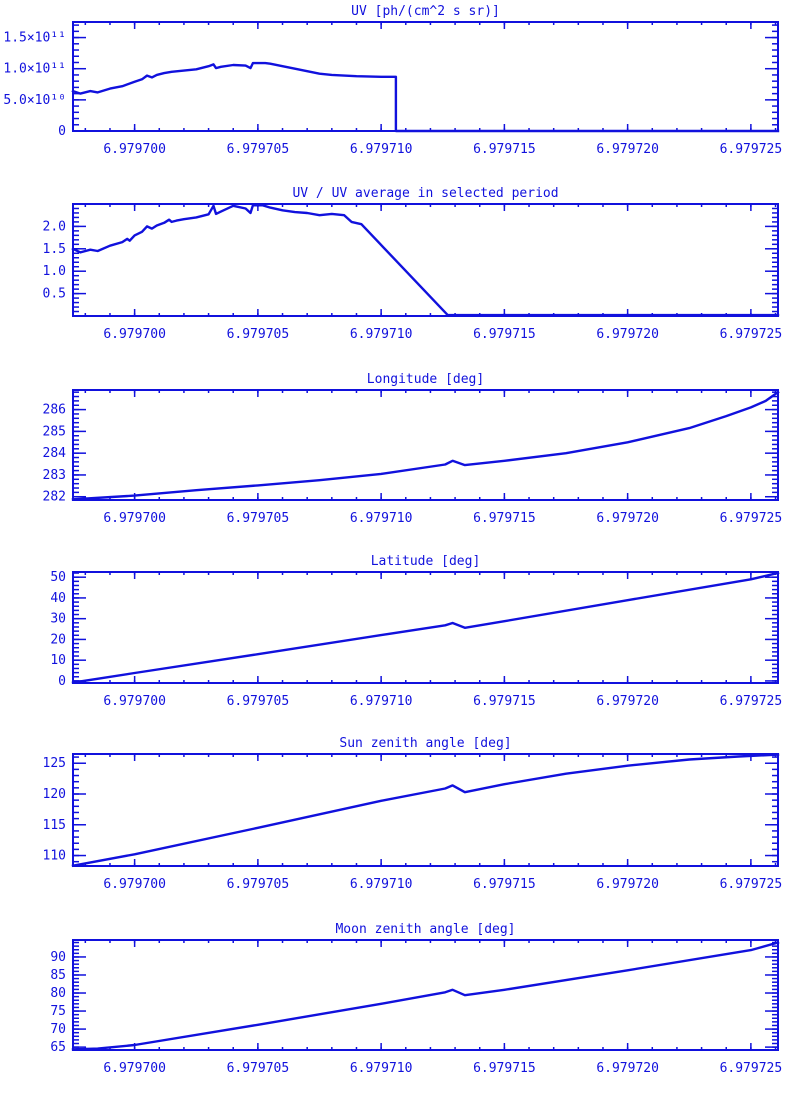 The image size is (800, 1100). Describe the element at coordinates (58, 957) in the screenshot. I see `y-tick-label: 90` at that location.